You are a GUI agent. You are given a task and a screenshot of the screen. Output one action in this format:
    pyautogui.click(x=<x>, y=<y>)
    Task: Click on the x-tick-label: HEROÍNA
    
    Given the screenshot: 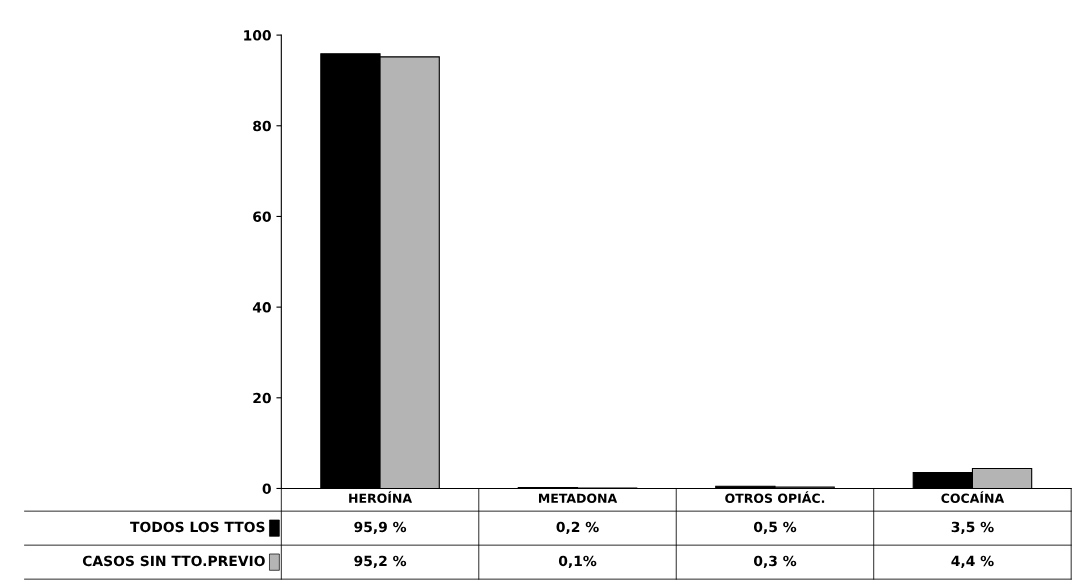 What is the action you would take?
    pyautogui.click(x=381, y=497)
    